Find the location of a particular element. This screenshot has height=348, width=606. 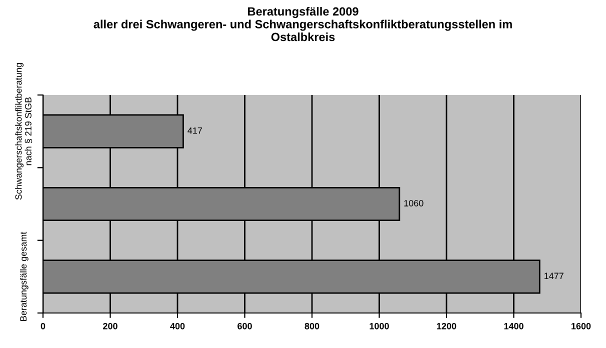

x-tick-label: 600 is located at coordinates (245, 326).